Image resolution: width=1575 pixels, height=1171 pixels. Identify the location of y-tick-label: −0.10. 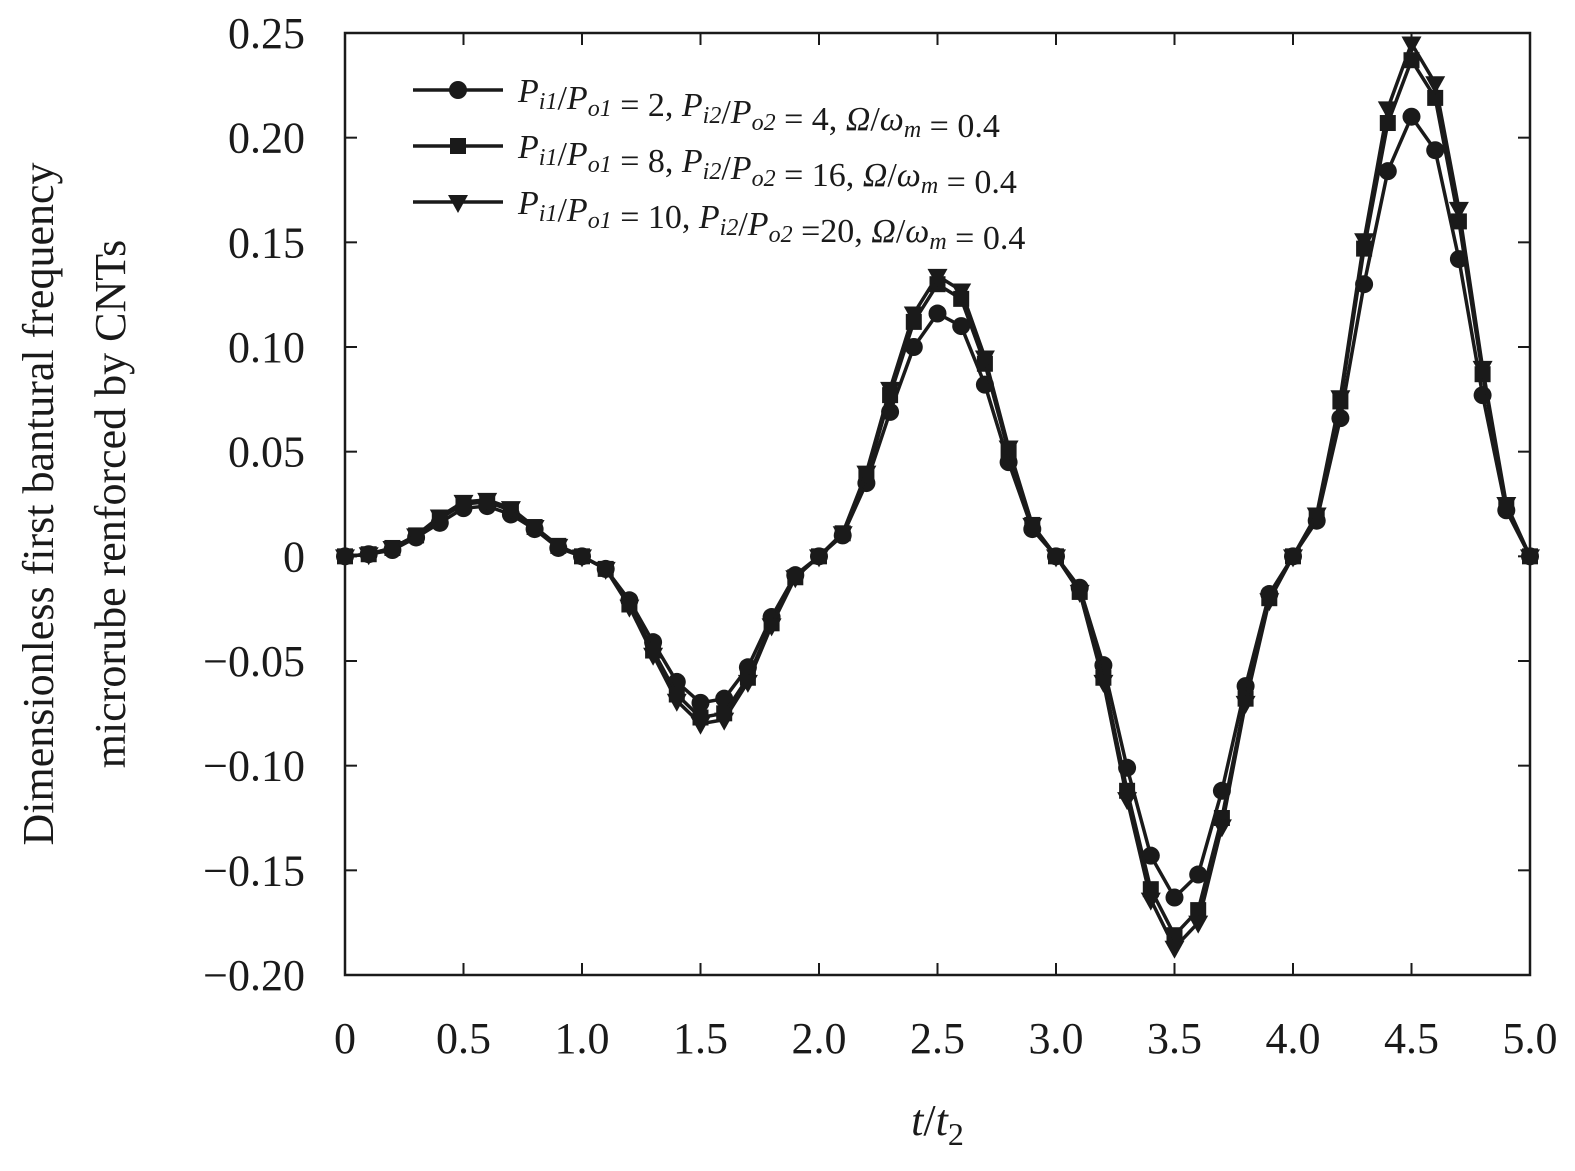
(254, 766).